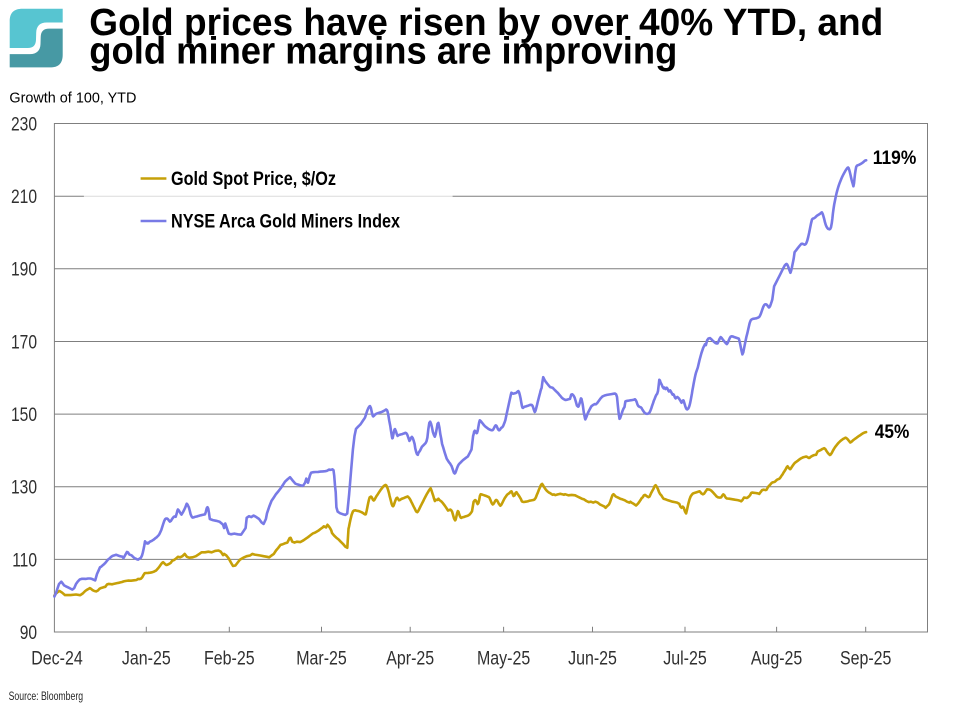 This screenshot has height=709, width=955. I want to click on svg-text: NYSE Arca Gold Miners Index, so click(285, 222).